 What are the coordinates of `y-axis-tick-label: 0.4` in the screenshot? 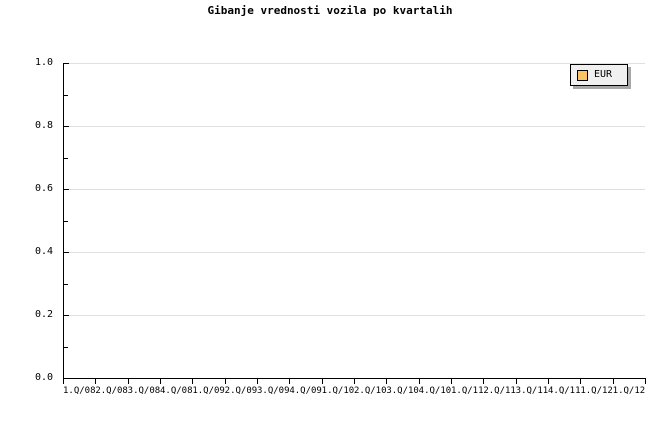 It's located at (43, 251).